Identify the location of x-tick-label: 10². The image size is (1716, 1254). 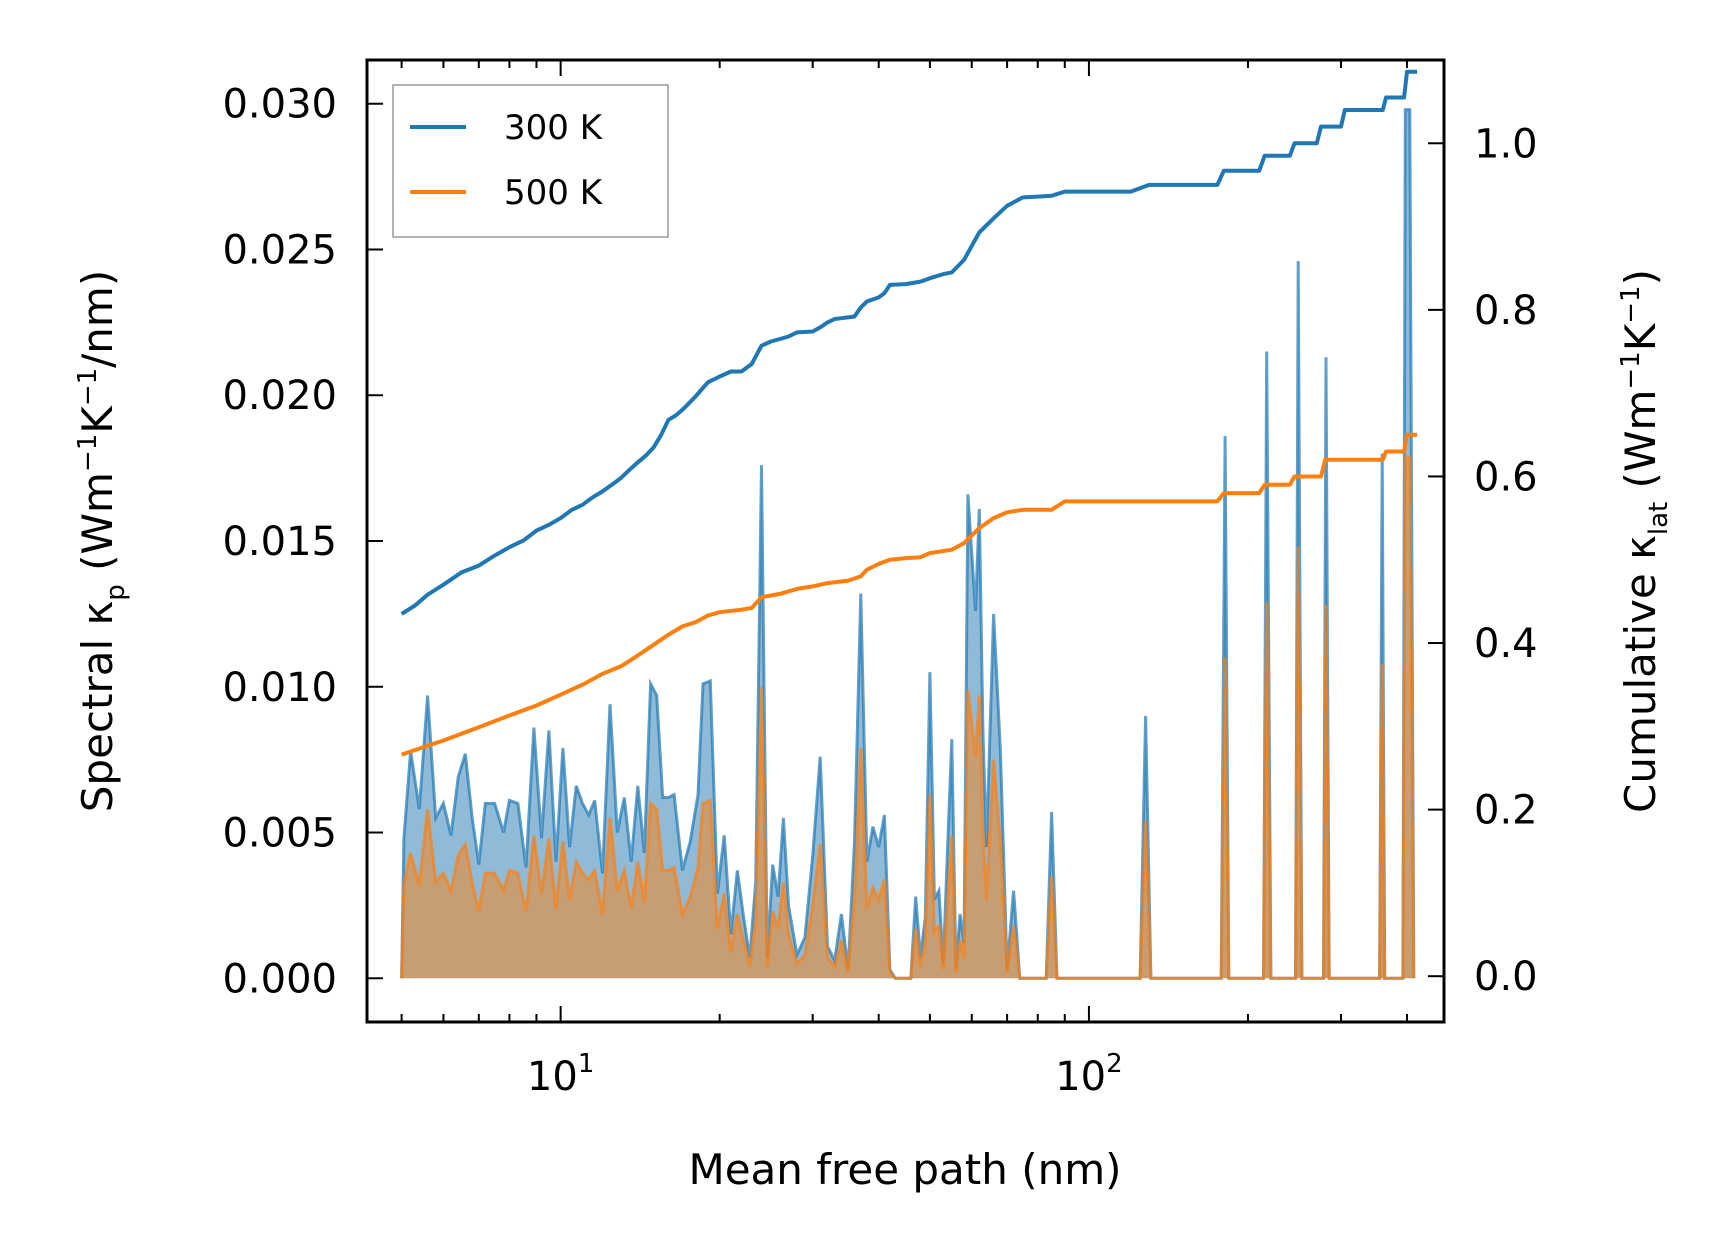
(1088, 1074).